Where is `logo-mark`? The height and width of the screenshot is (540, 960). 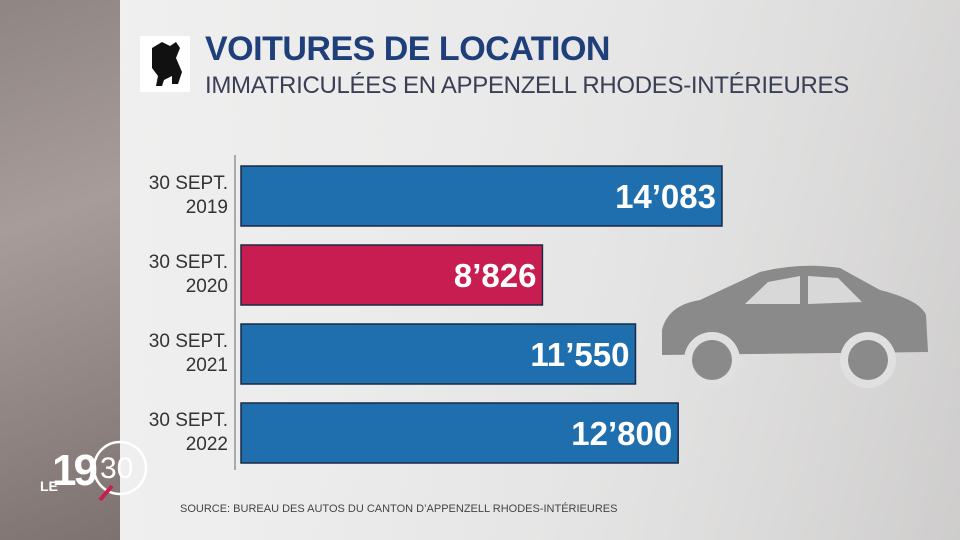
logo-mark is located at coordinates (120, 471).